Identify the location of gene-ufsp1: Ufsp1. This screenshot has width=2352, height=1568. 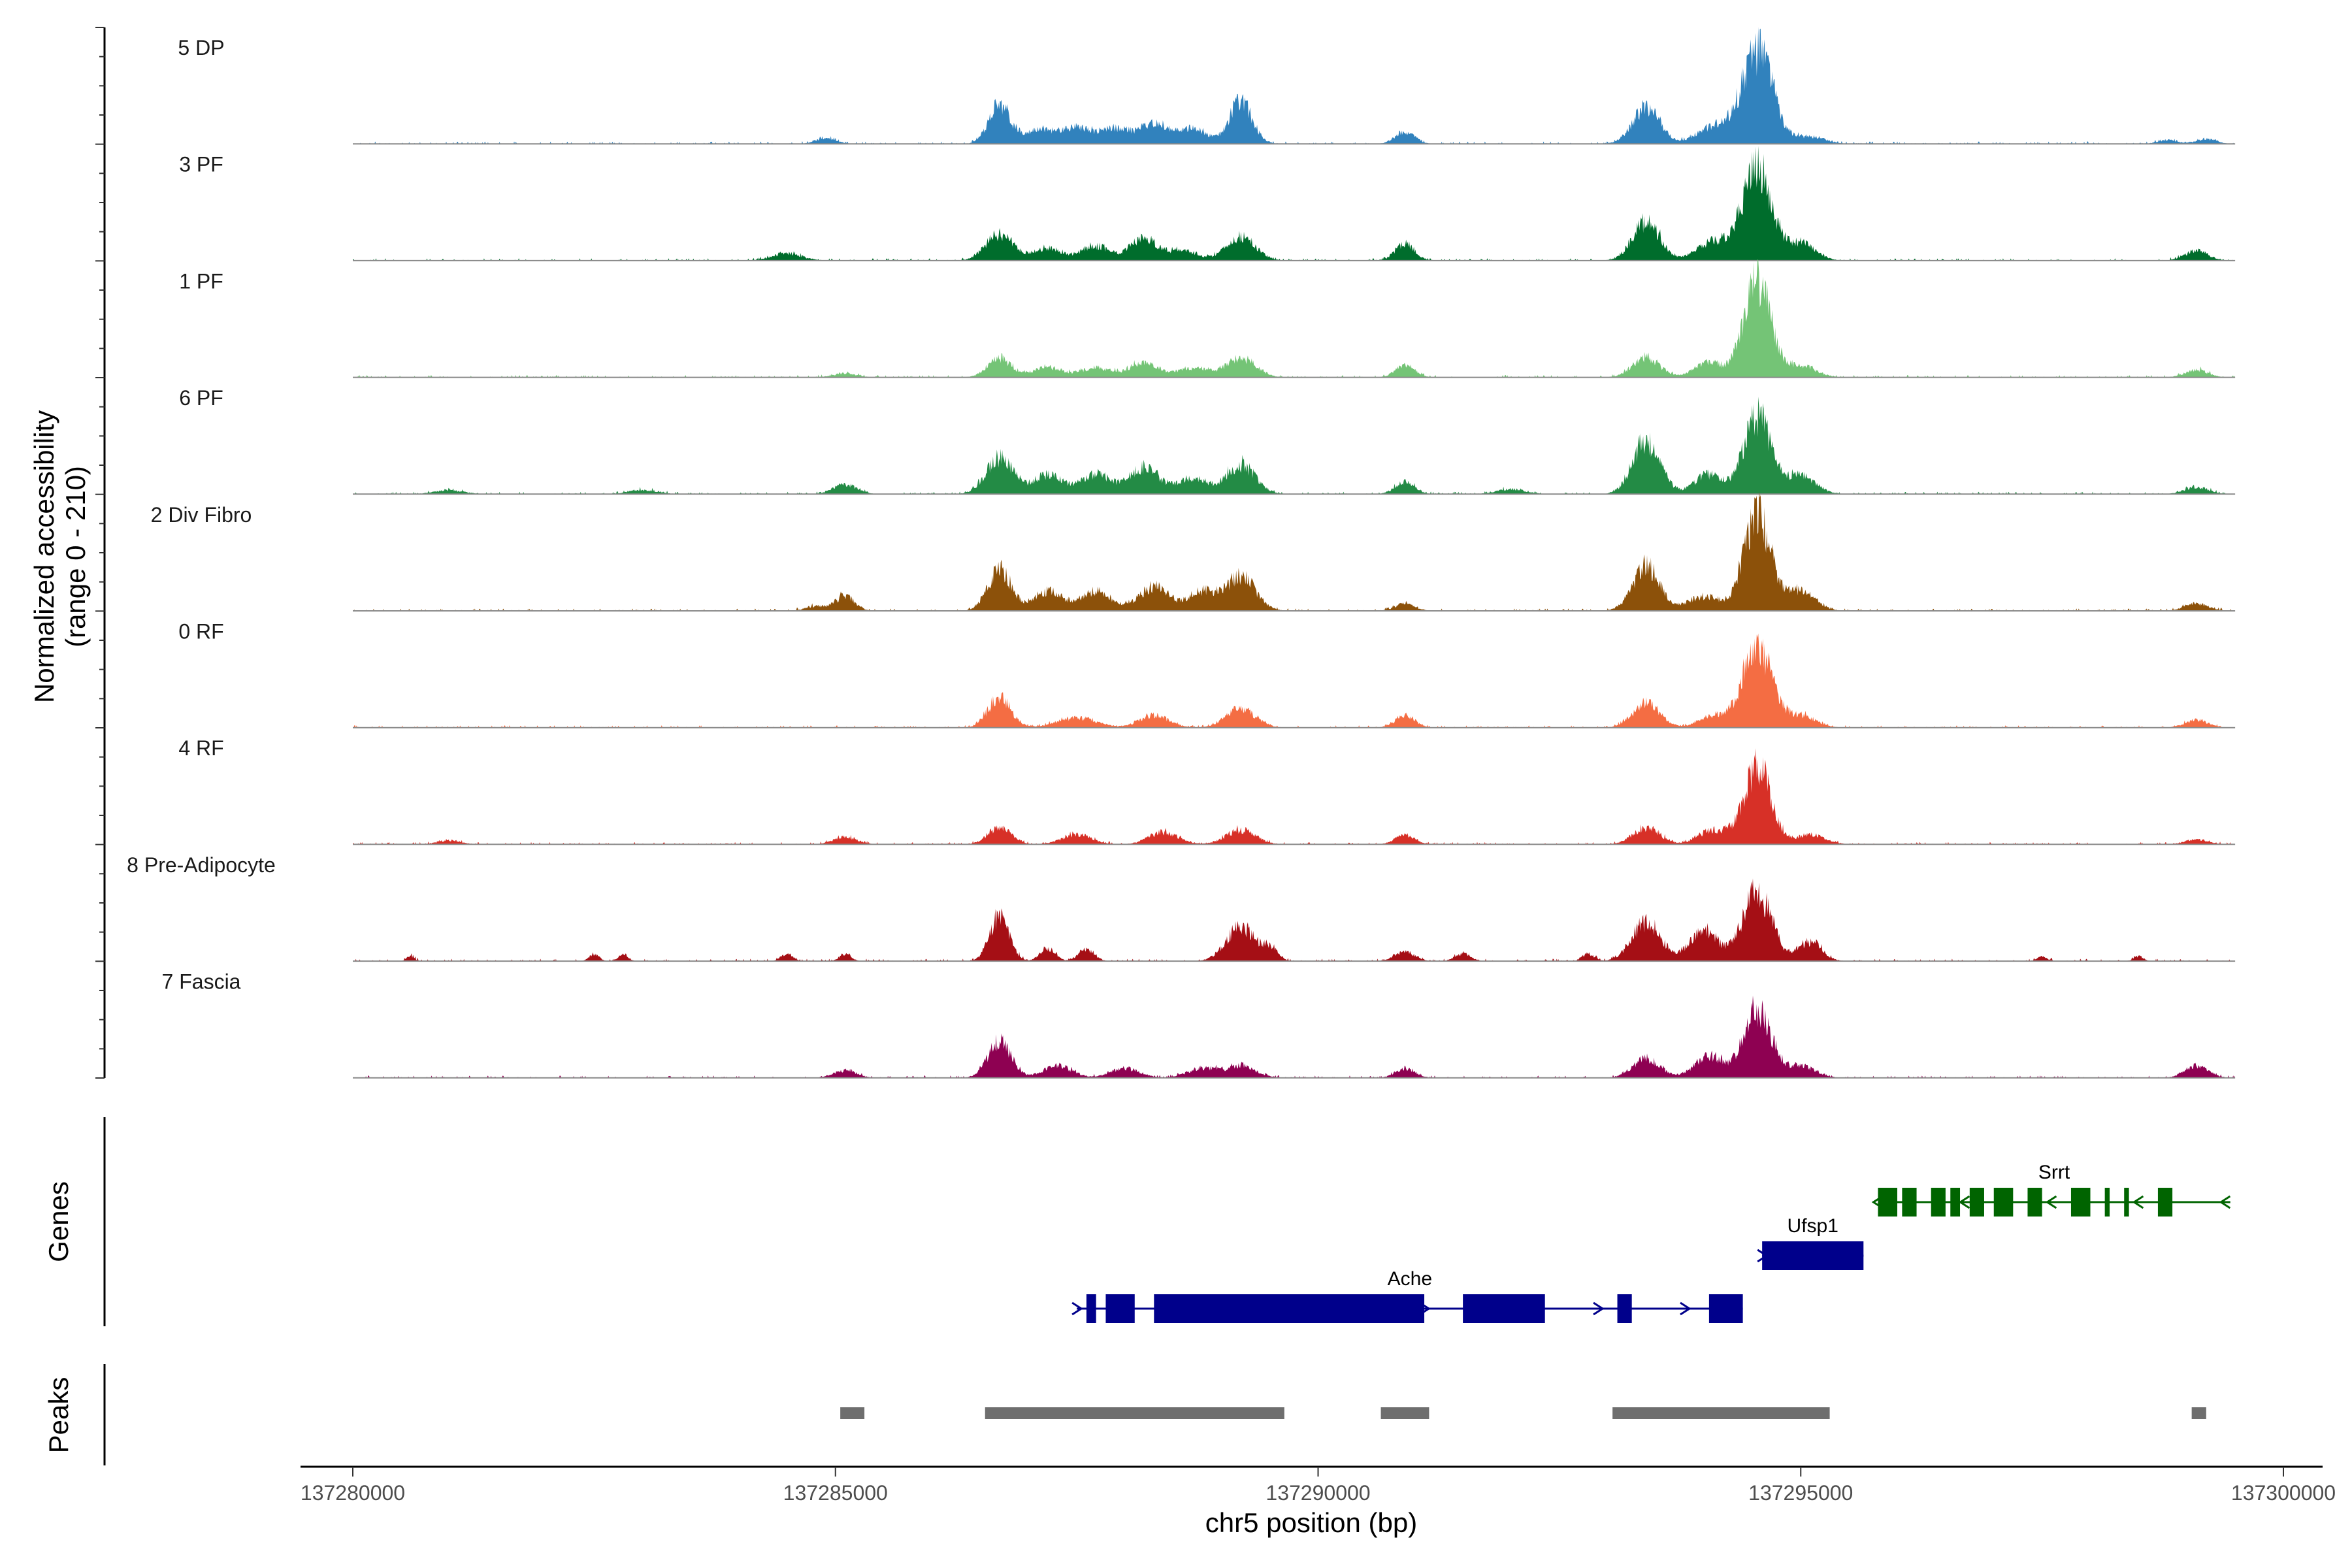
(1810, 1242).